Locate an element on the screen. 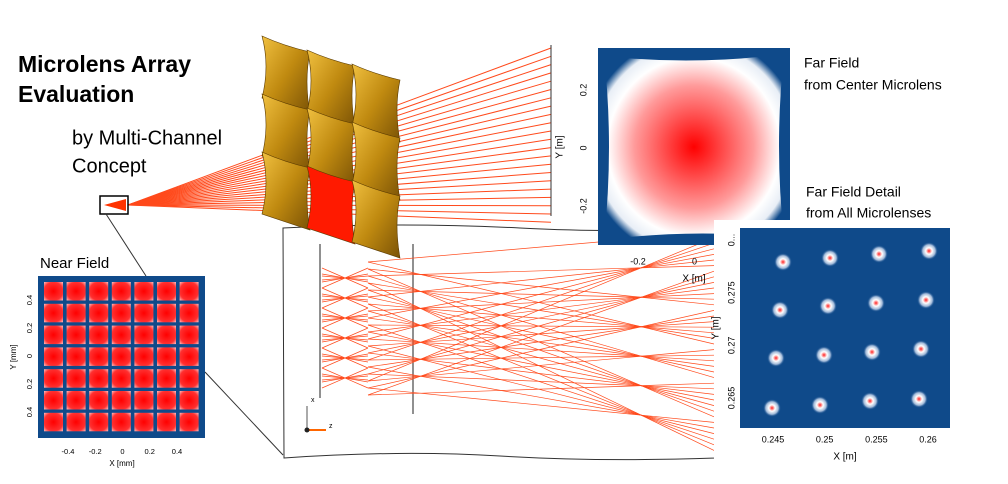 The width and height of the screenshot is (1008, 484). x-label: X [mm] is located at coordinates (121, 463).